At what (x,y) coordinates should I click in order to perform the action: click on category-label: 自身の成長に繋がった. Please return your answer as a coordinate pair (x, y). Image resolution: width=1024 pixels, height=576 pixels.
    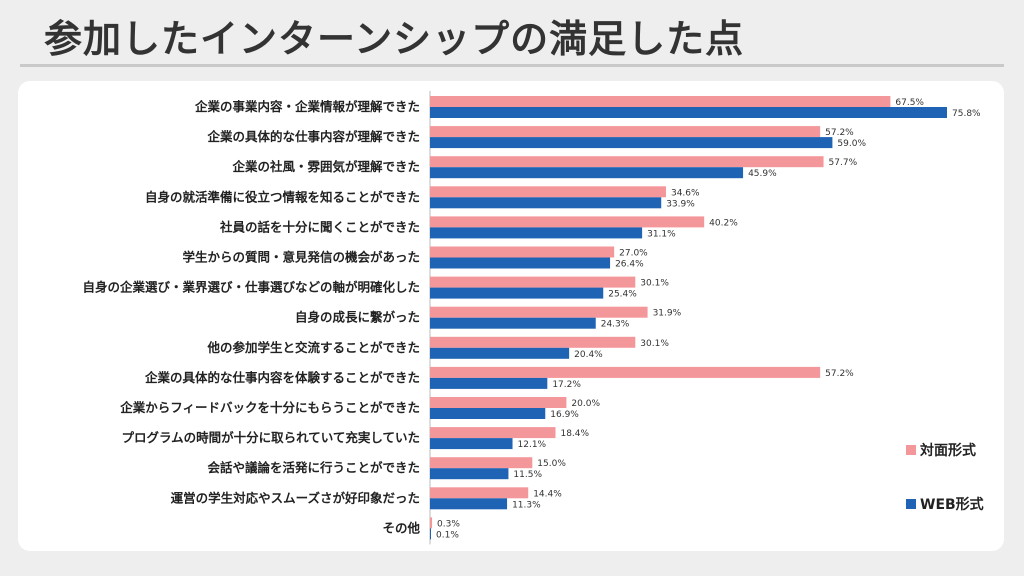
    Looking at the image, I should click on (357, 317).